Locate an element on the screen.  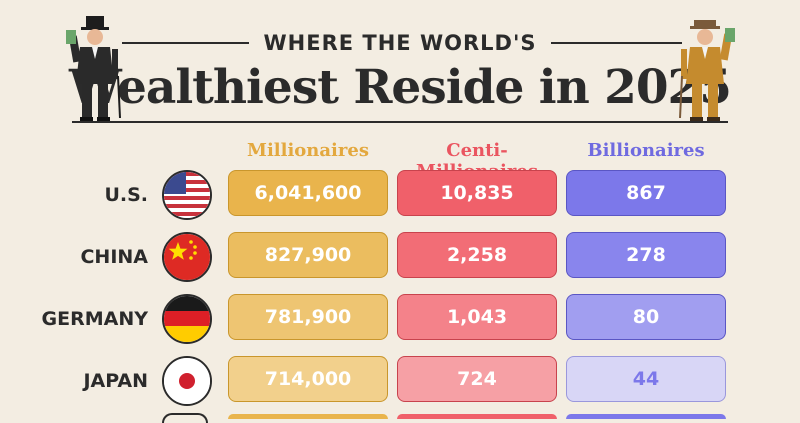
table-cell-millionaires: 714,000 is located at coordinates (308, 379).